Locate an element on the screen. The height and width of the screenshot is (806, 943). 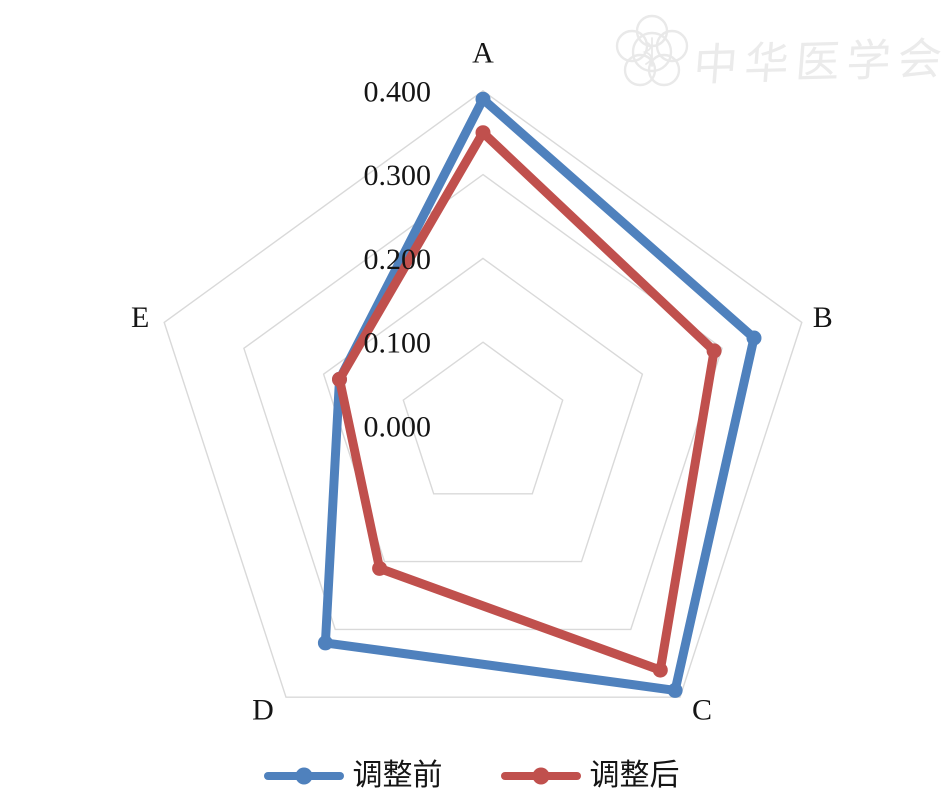
series-0-marker-D is located at coordinates (325, 643).